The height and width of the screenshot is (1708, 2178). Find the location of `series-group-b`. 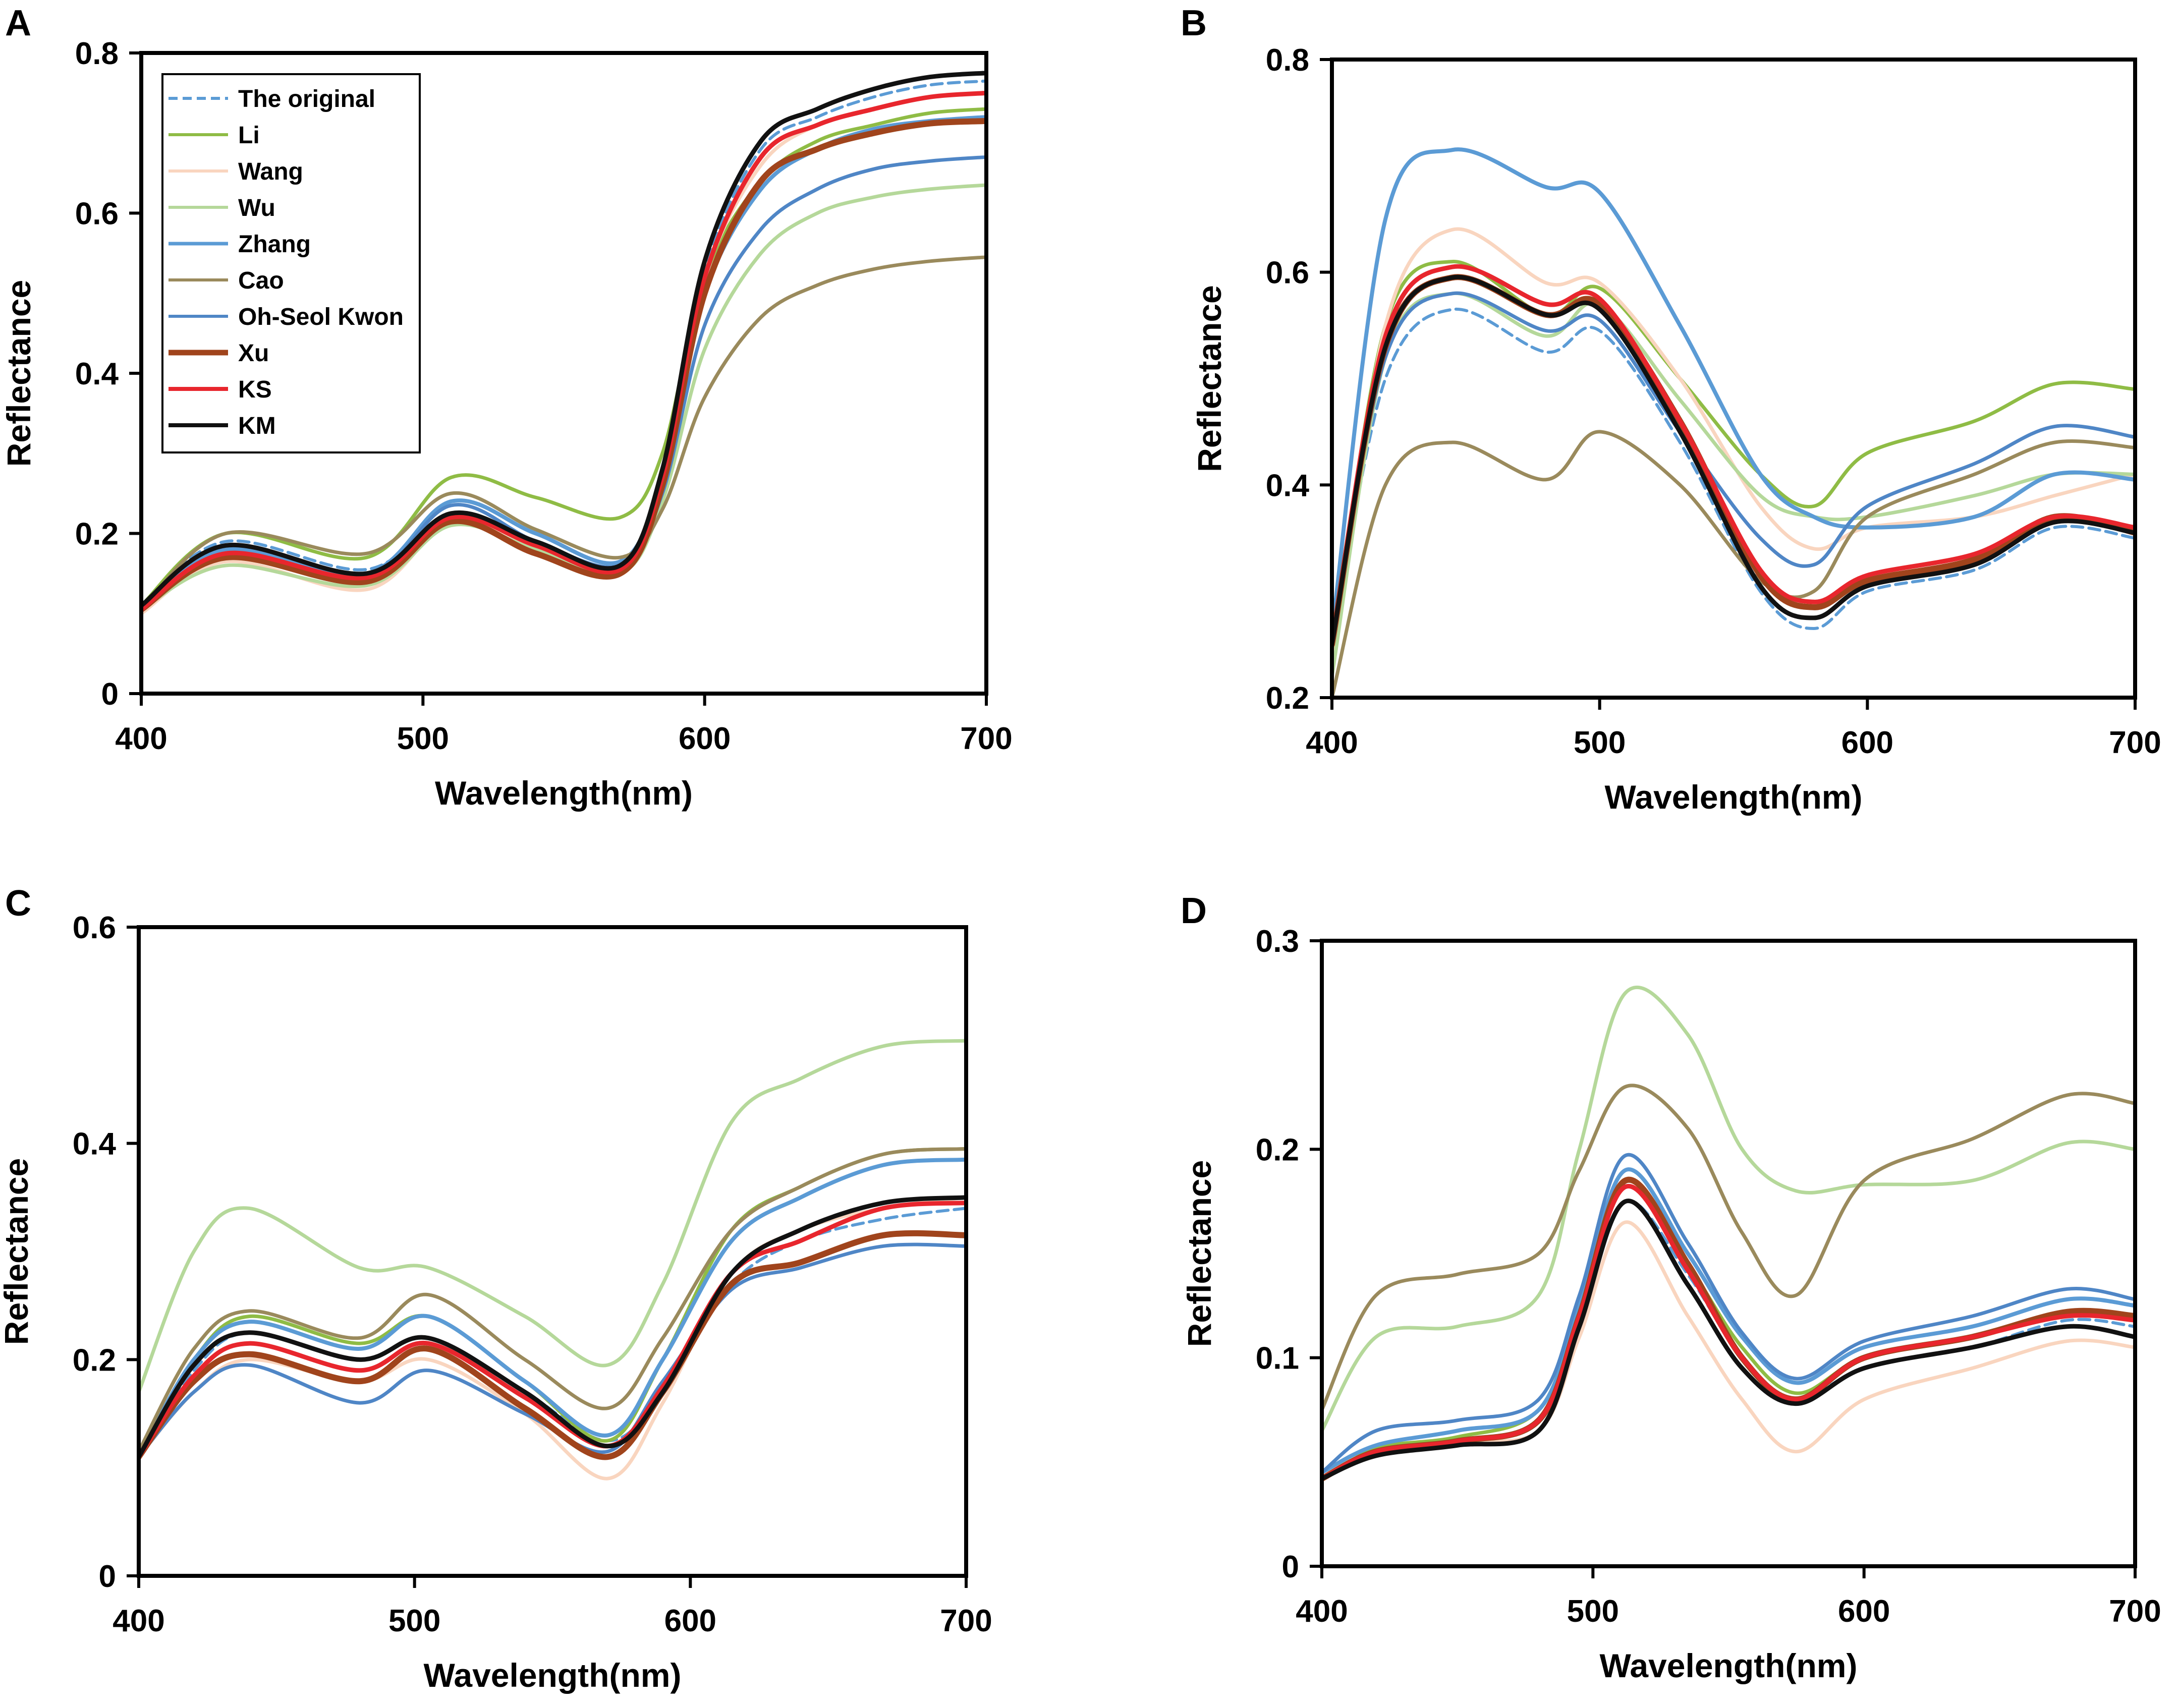

series-group-b is located at coordinates (1733, 422).